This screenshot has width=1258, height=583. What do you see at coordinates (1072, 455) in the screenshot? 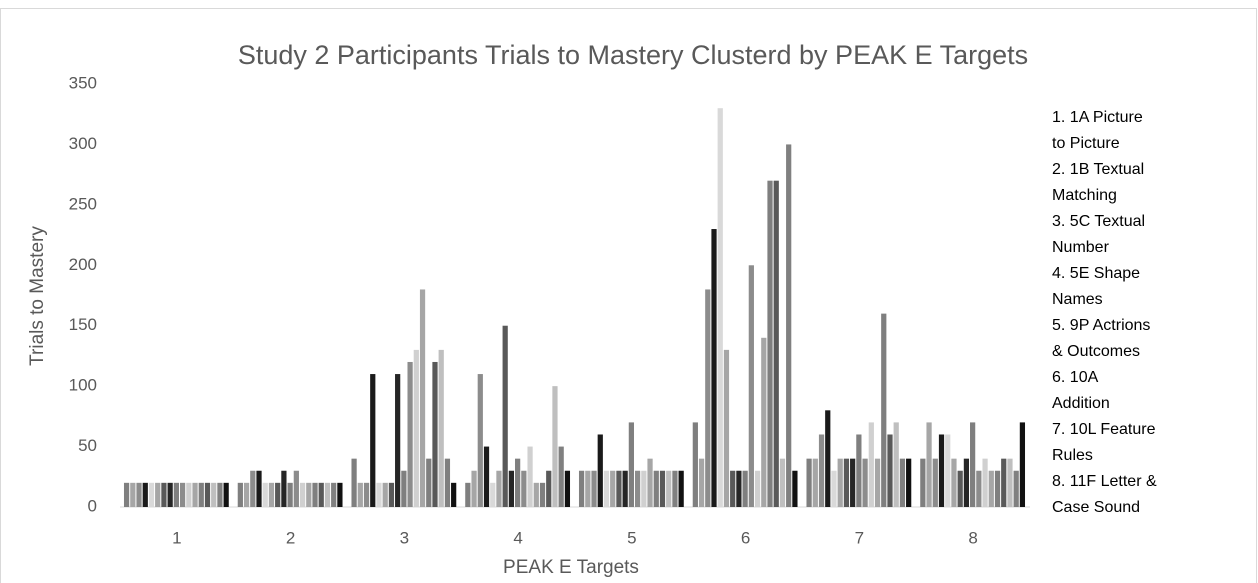
I see `annotation: Rules` at bounding box center [1072, 455].